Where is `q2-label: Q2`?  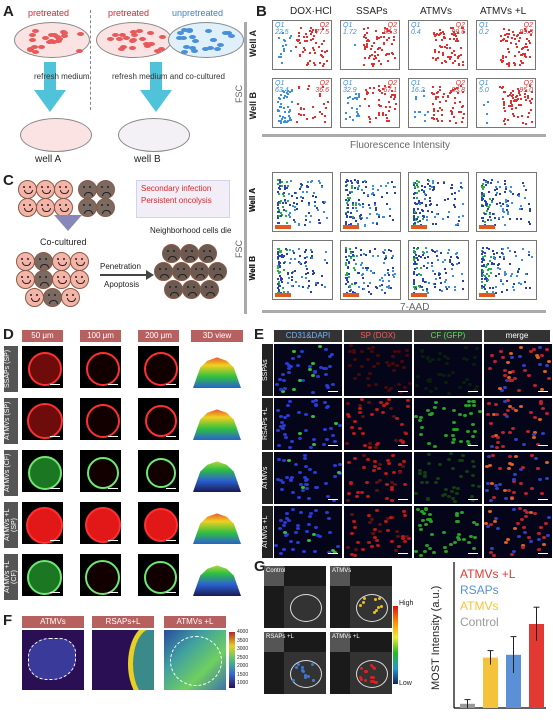 q2-label: Q2 is located at coordinates (460, 83).